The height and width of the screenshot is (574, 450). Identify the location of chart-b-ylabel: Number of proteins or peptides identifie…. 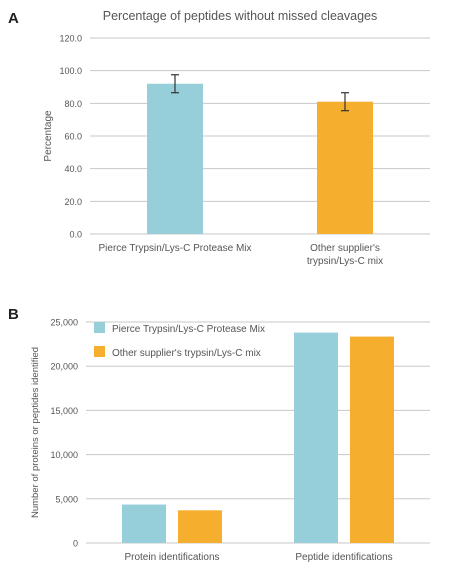
(35, 432).